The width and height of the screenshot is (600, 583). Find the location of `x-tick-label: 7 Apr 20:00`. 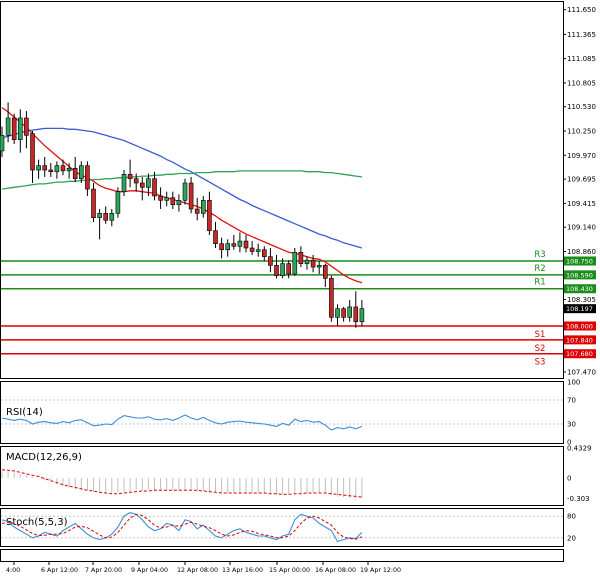

x-tick-label: 7 Apr 20:00 is located at coordinates (103, 570).